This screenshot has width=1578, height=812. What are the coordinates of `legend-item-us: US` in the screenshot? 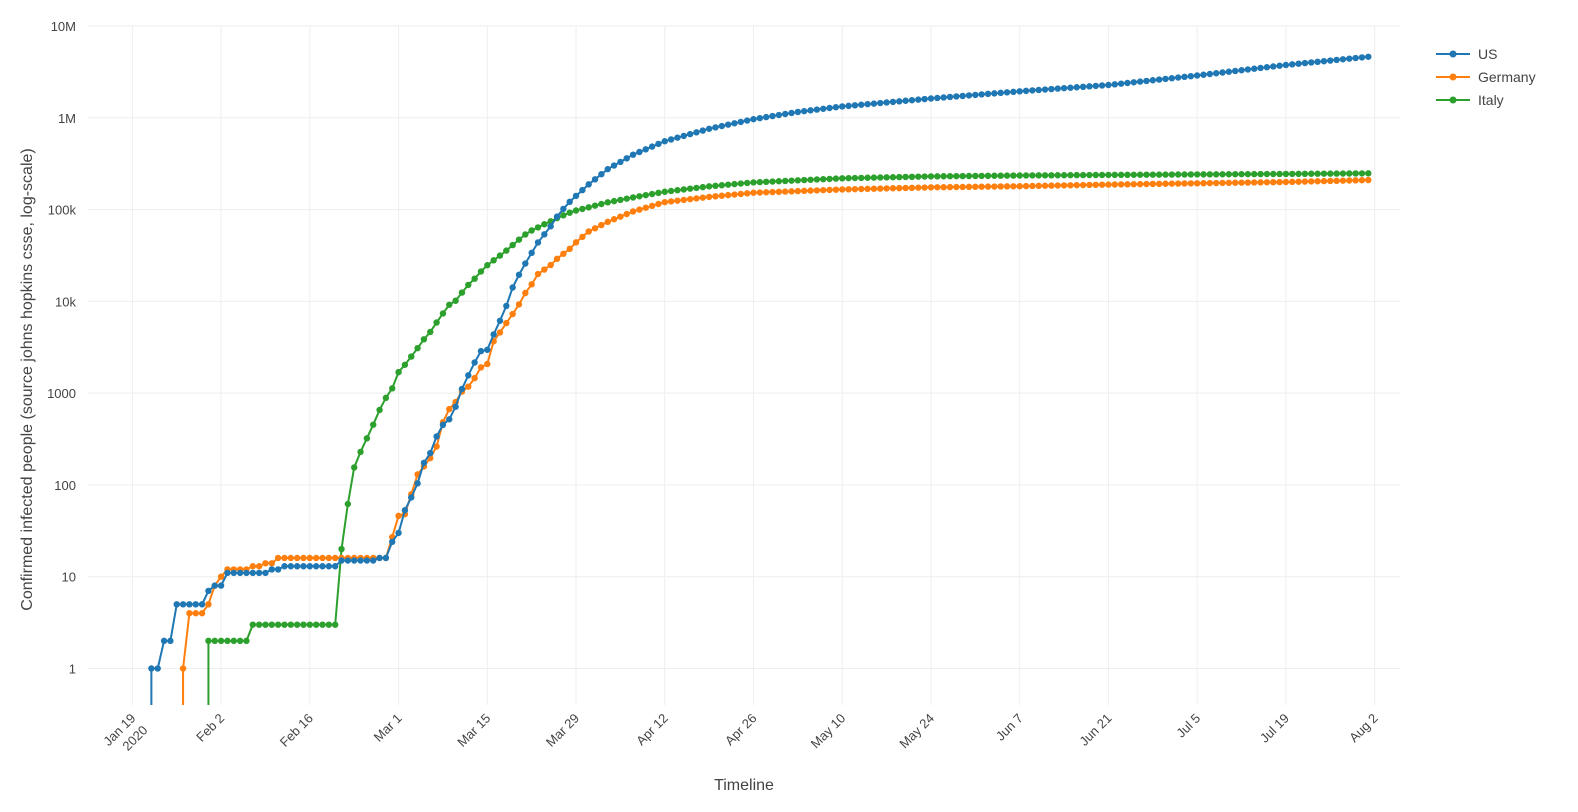 It's located at (1466, 54).